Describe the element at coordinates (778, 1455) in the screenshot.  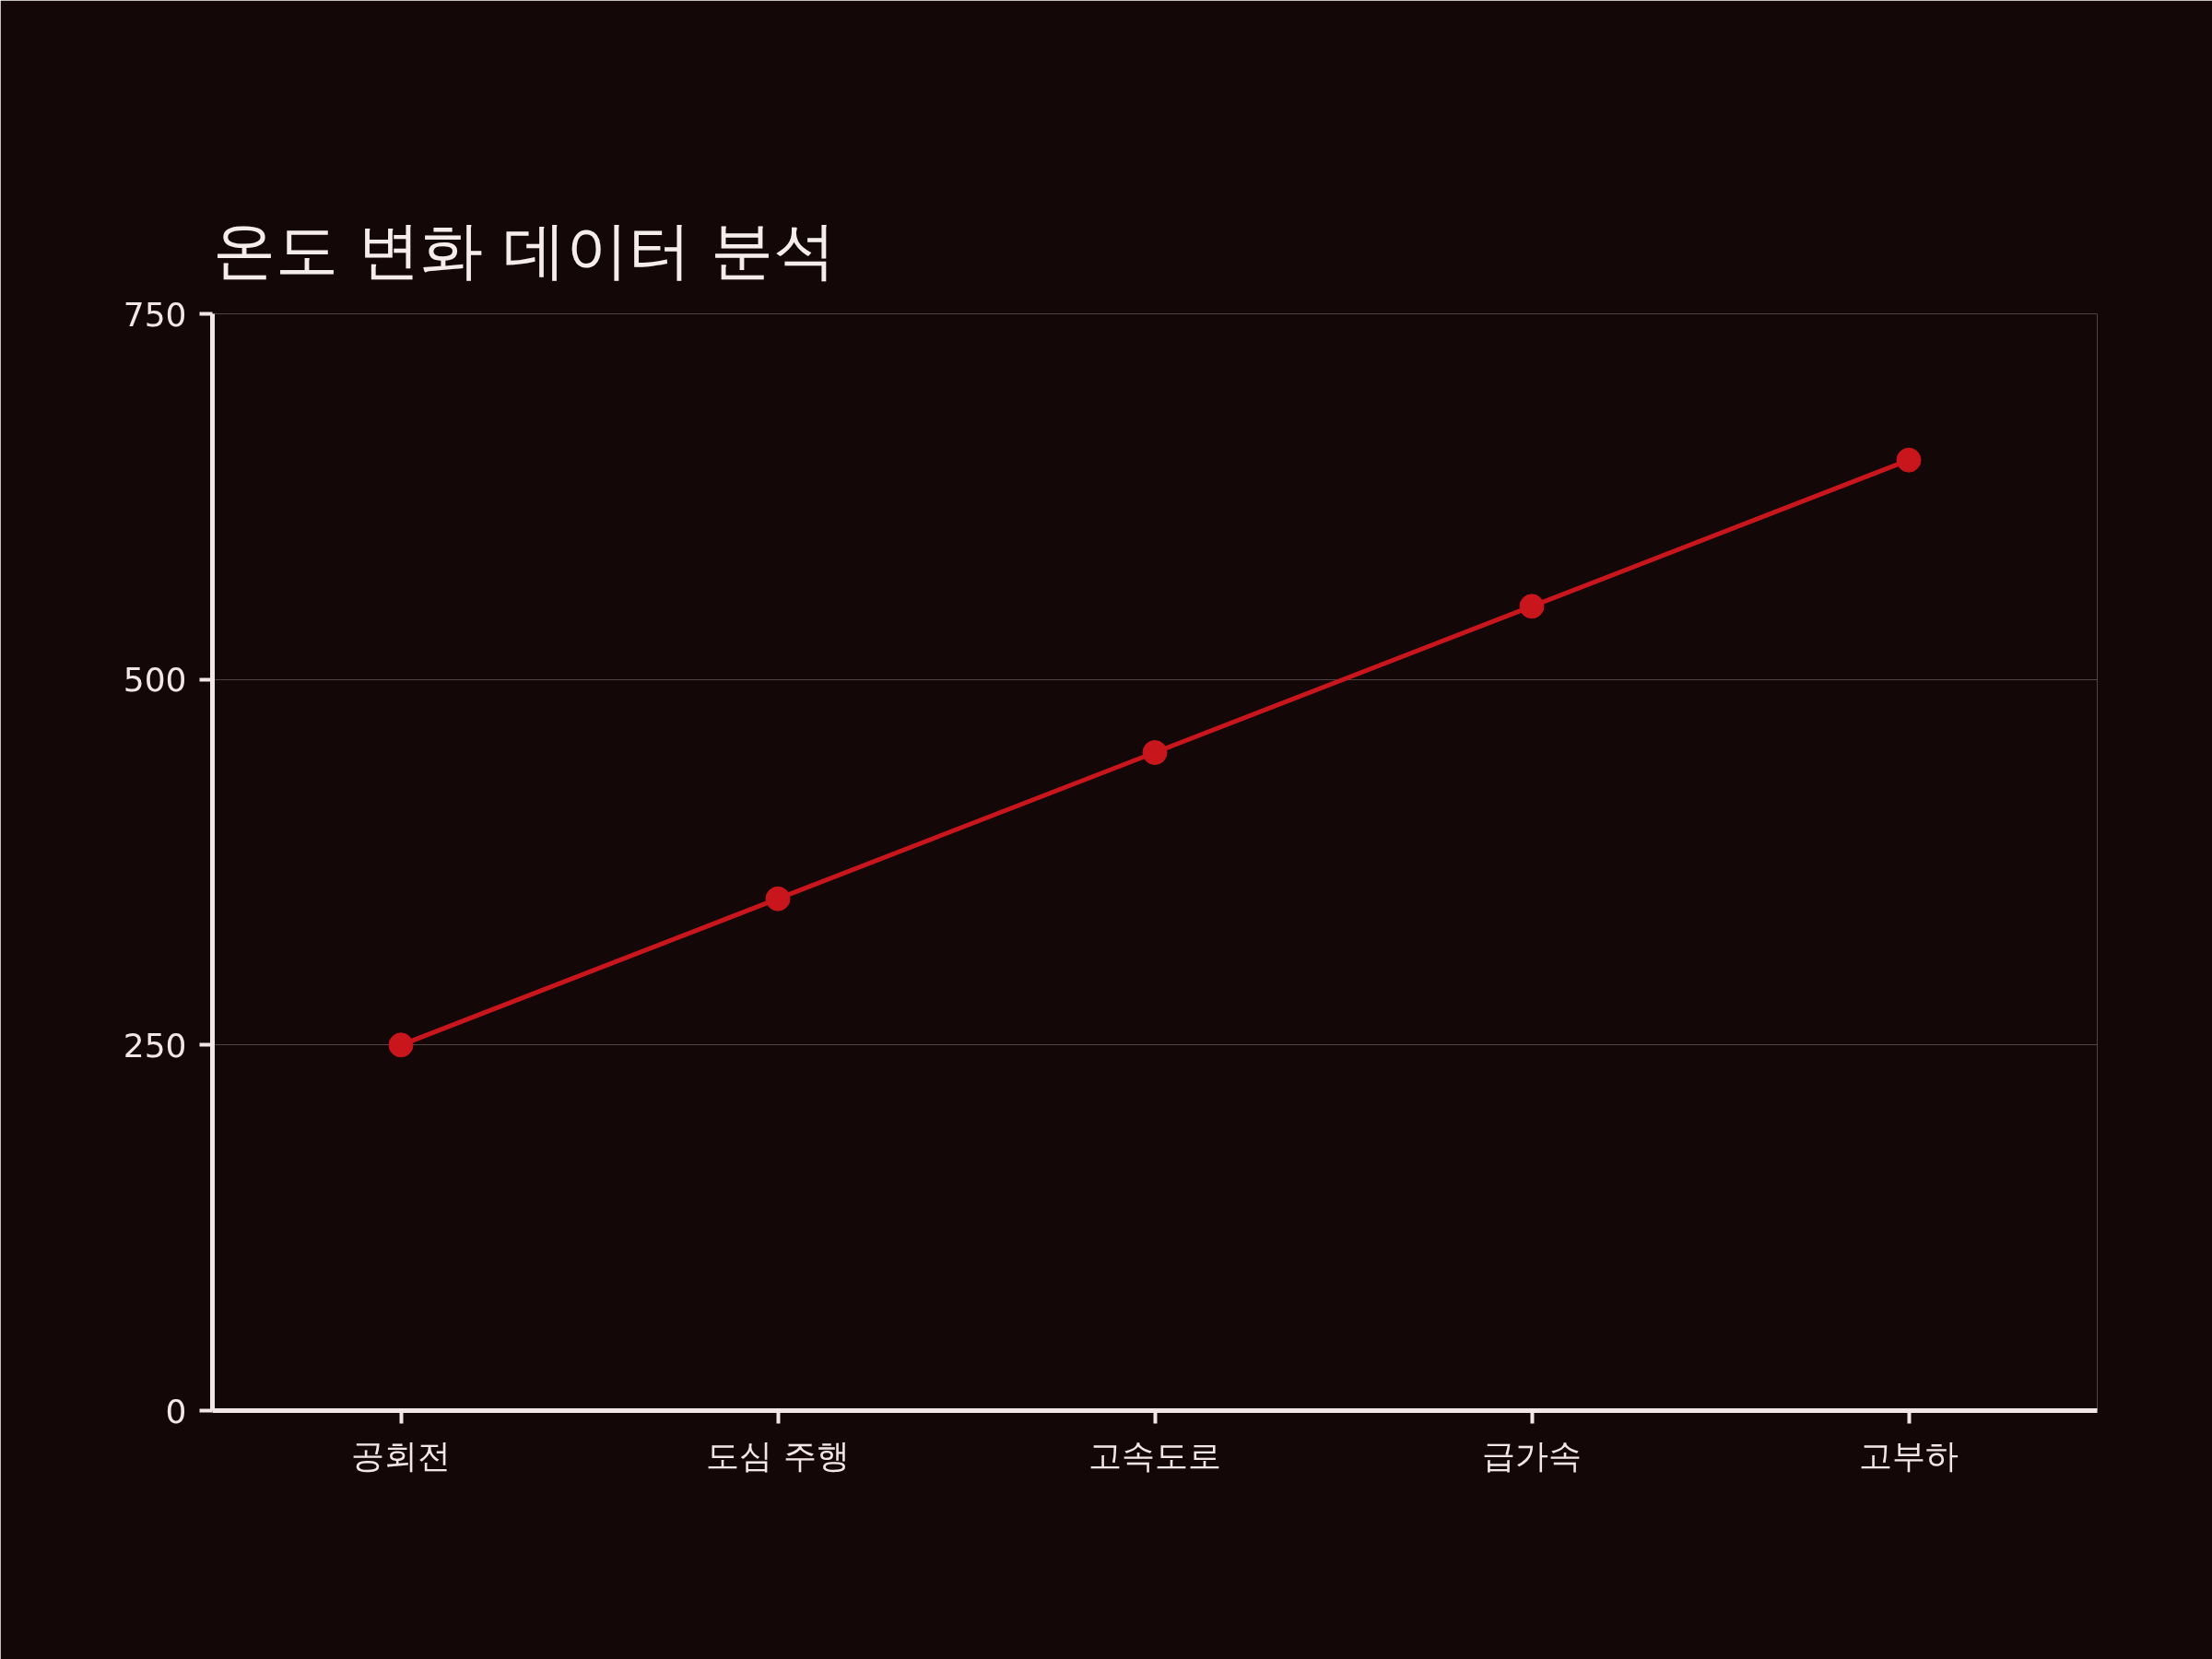
I see `x-tick-label: 도심 주행` at that location.